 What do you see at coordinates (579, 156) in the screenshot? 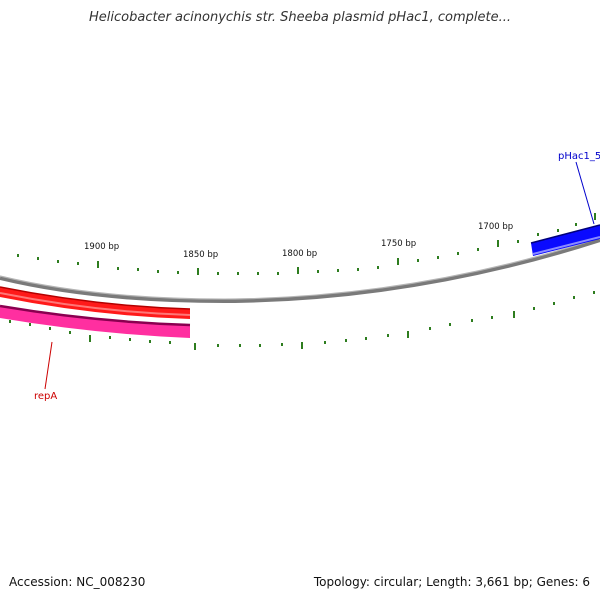
I see `feature-label-pHac1-5: pHac1_5` at bounding box center [579, 156].